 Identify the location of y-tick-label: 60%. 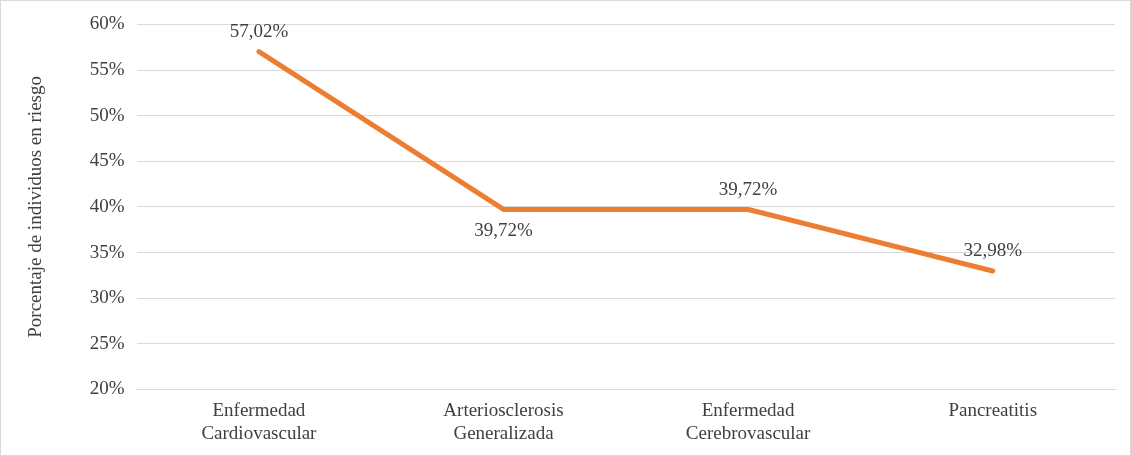
(107, 23).